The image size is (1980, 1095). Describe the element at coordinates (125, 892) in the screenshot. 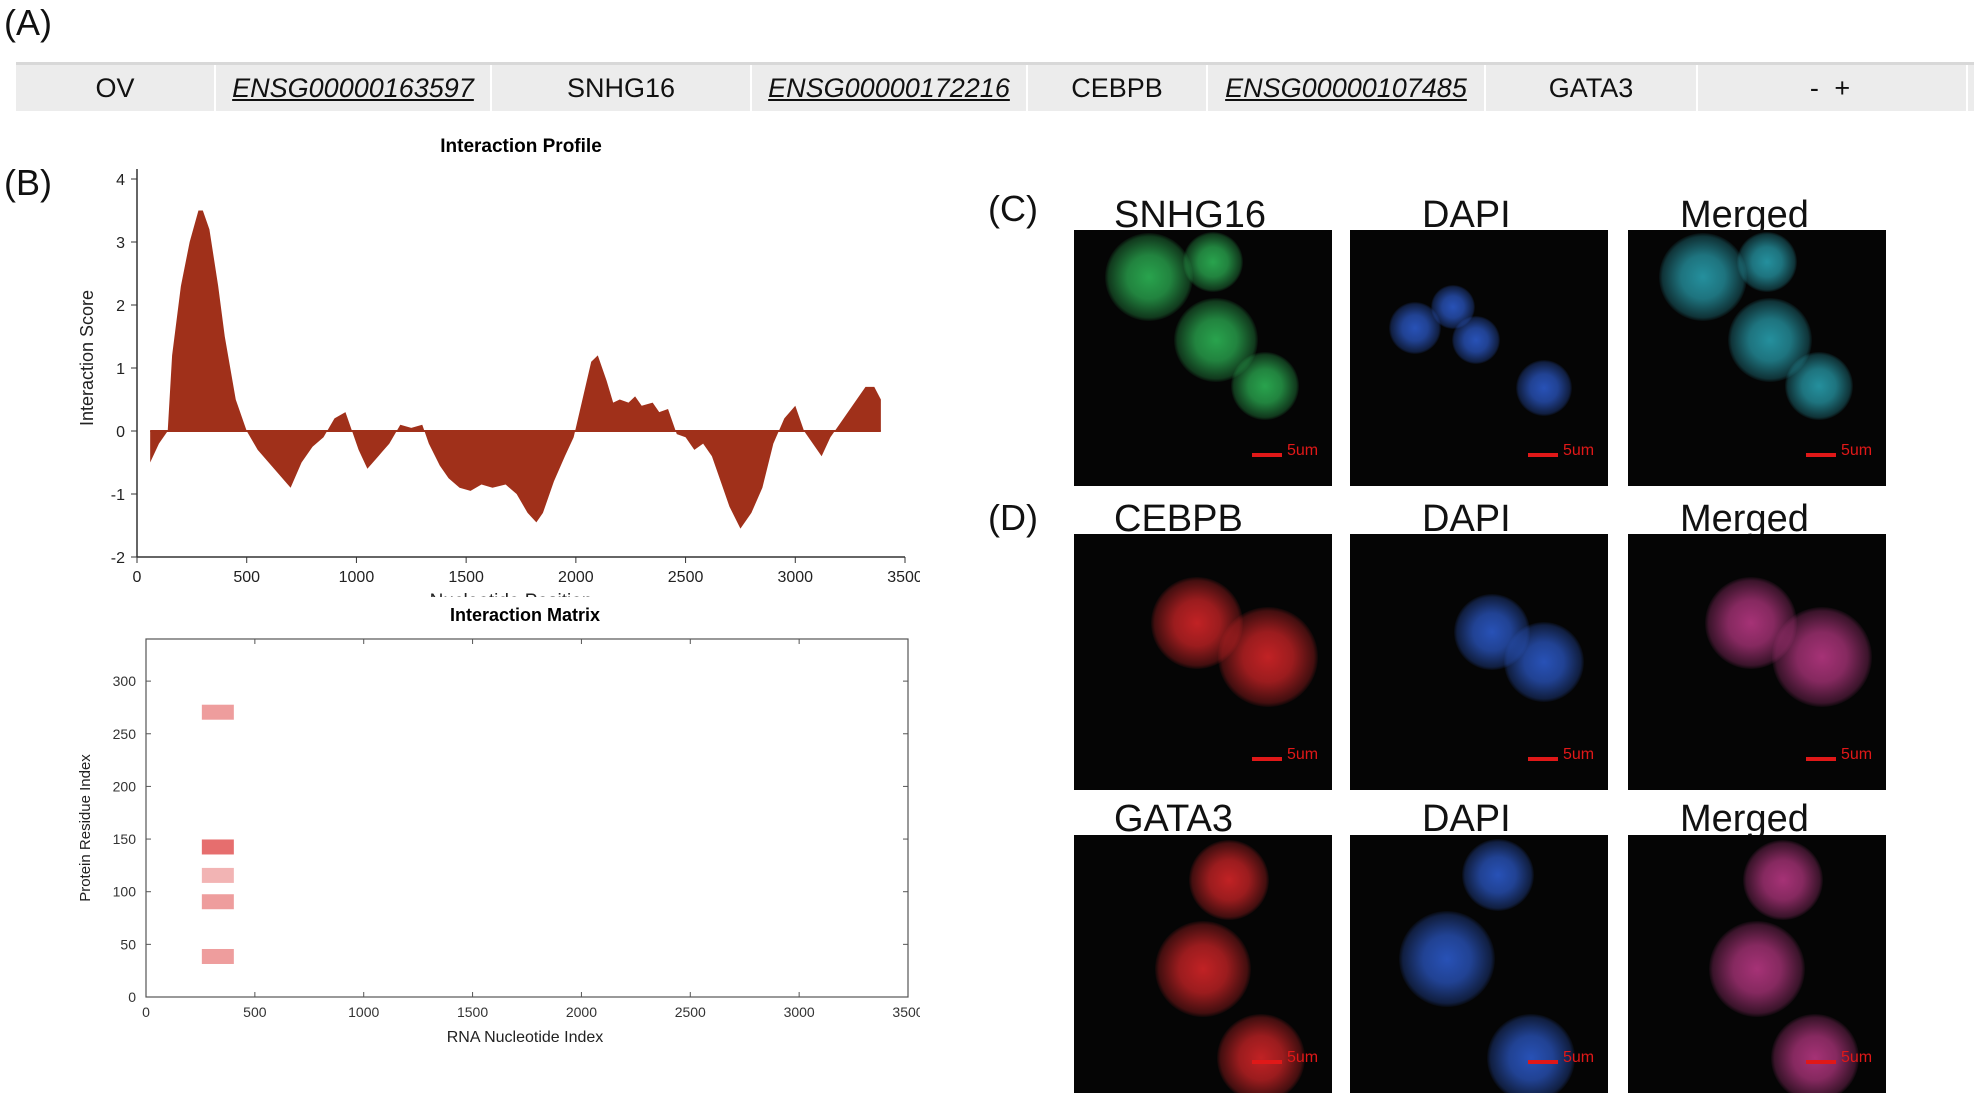

I see `y-tick-label: 100` at that location.